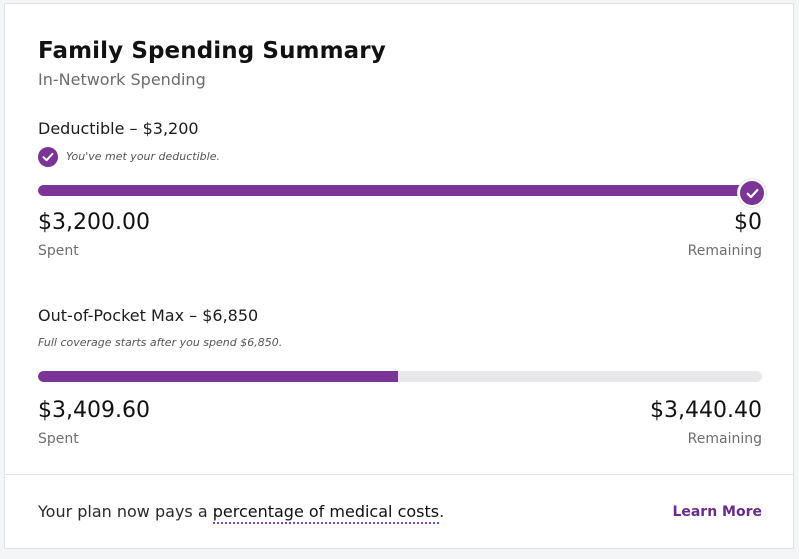 This screenshot has width=799, height=559. What do you see at coordinates (94, 222) in the screenshot?
I see `deductible-spent-amount: $3,200.00` at bounding box center [94, 222].